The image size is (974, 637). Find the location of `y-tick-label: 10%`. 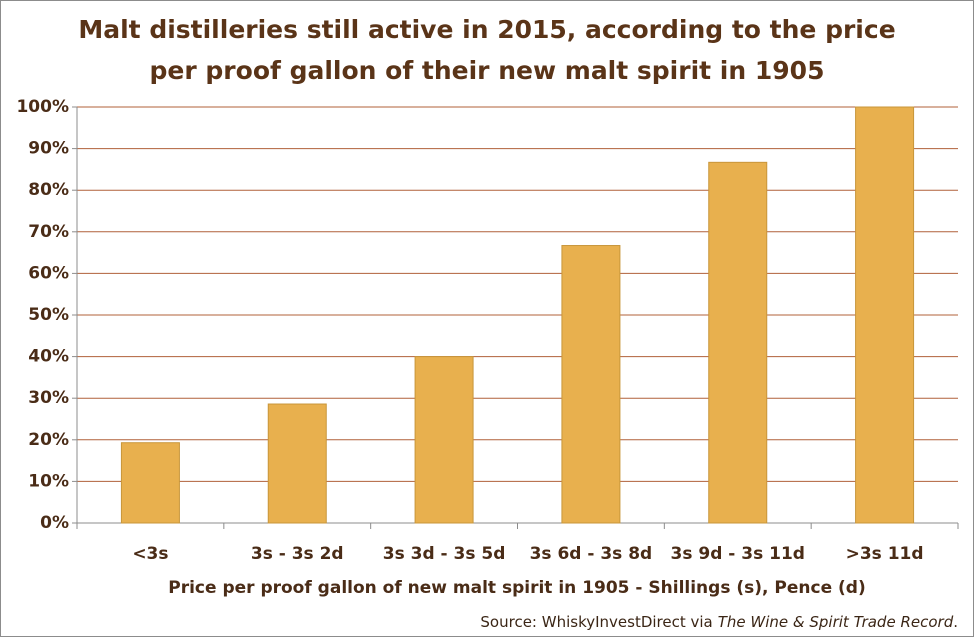

y-tick-label: 10% is located at coordinates (48, 481).